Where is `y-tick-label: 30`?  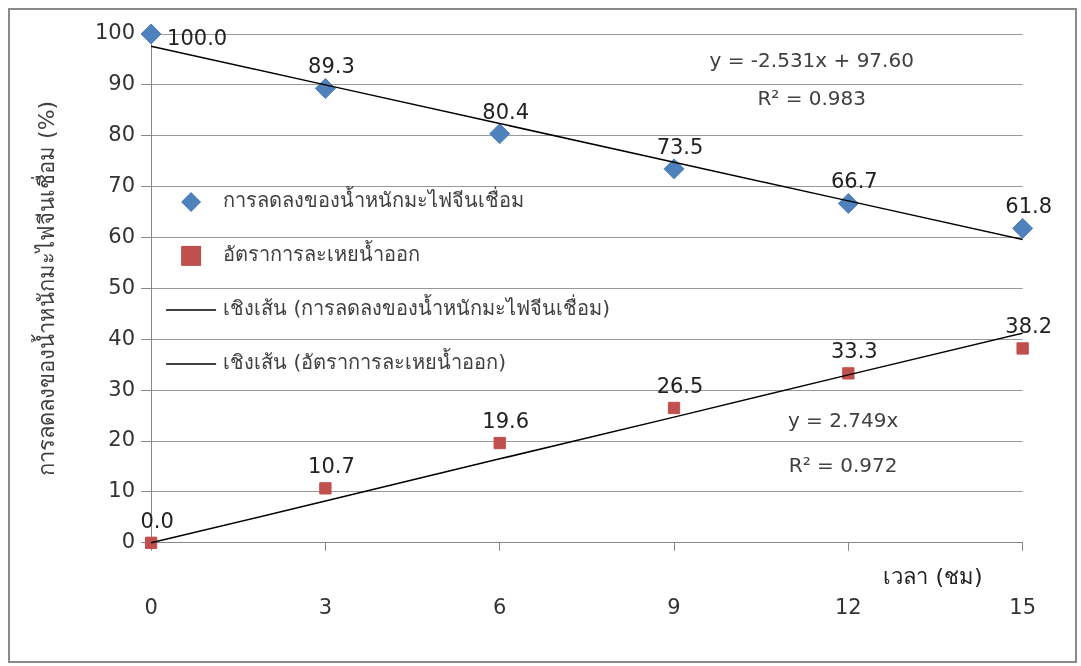
y-tick-label: 30 is located at coordinates (122, 388).